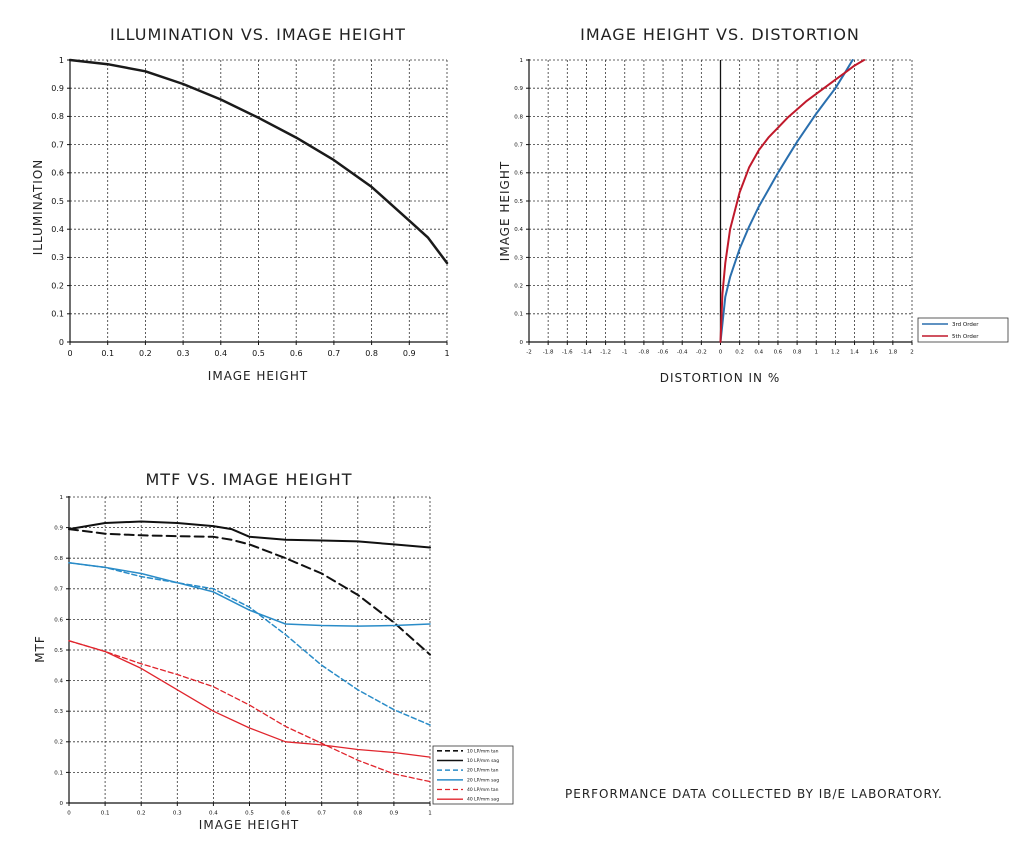  I want to click on 3rd-order-series-line, so click(786, 201).